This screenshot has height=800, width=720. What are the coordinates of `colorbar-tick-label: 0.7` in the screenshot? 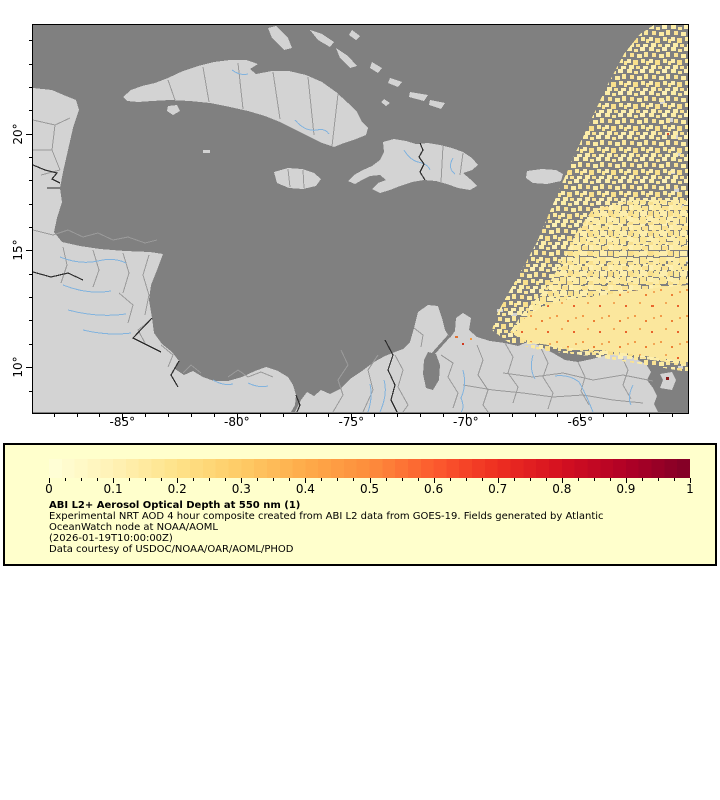 It's located at (498, 489).